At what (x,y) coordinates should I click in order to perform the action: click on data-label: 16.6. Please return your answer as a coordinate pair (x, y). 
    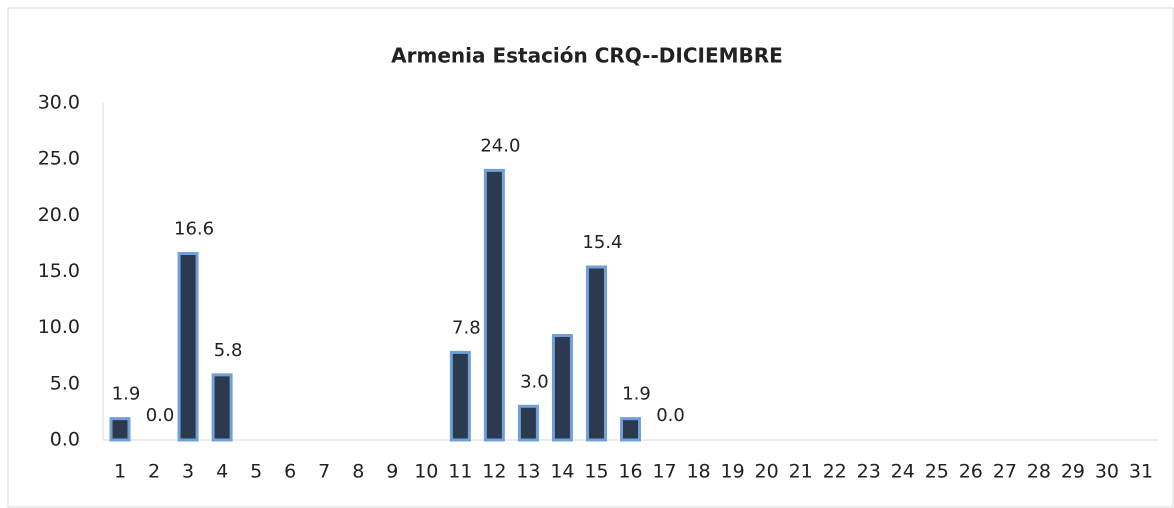
    Looking at the image, I should click on (194, 229).